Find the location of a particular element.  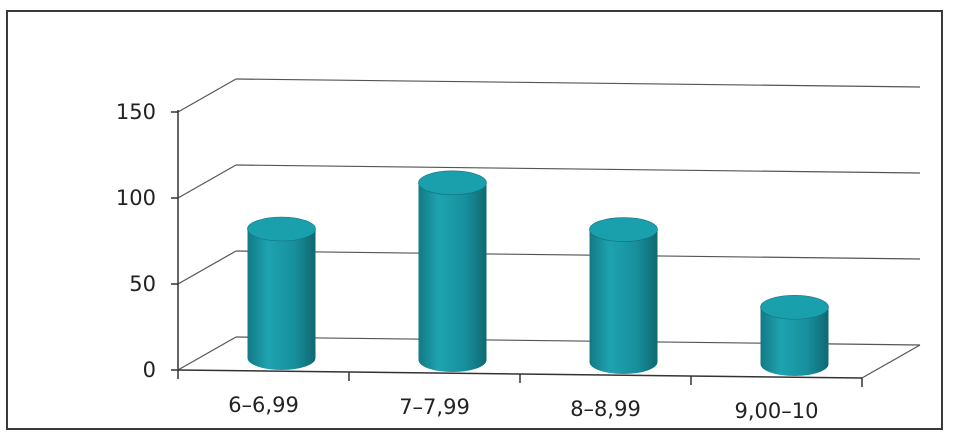

y-tick-label: 150 is located at coordinates (136, 112).